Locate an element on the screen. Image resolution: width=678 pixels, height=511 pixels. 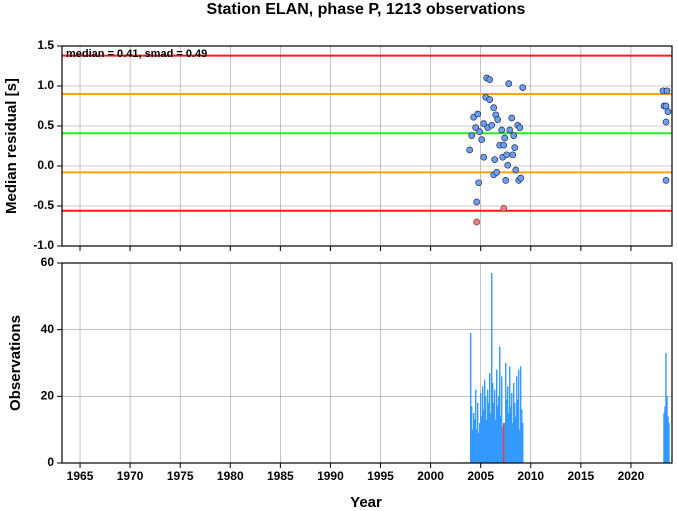
y-tick-label: 20 is located at coordinates (48, 396).